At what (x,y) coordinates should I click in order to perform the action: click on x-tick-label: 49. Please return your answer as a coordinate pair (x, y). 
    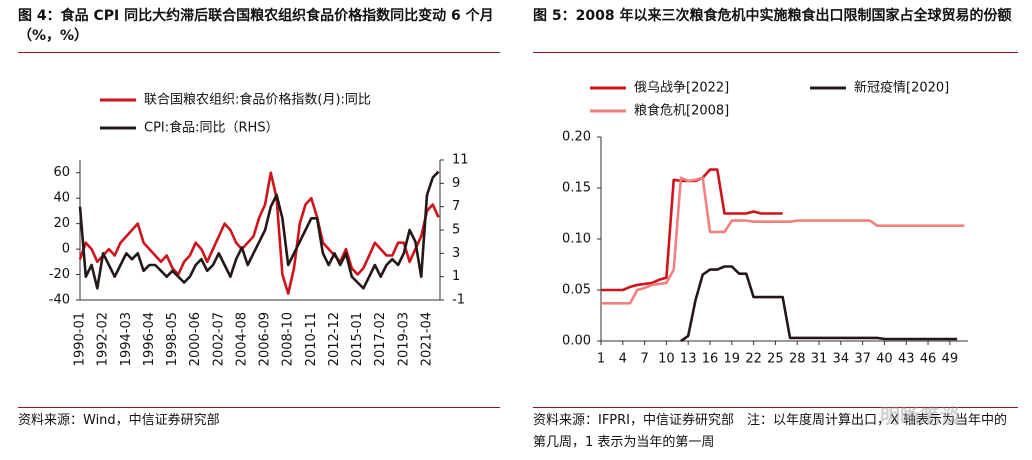
    Looking at the image, I should click on (950, 359).